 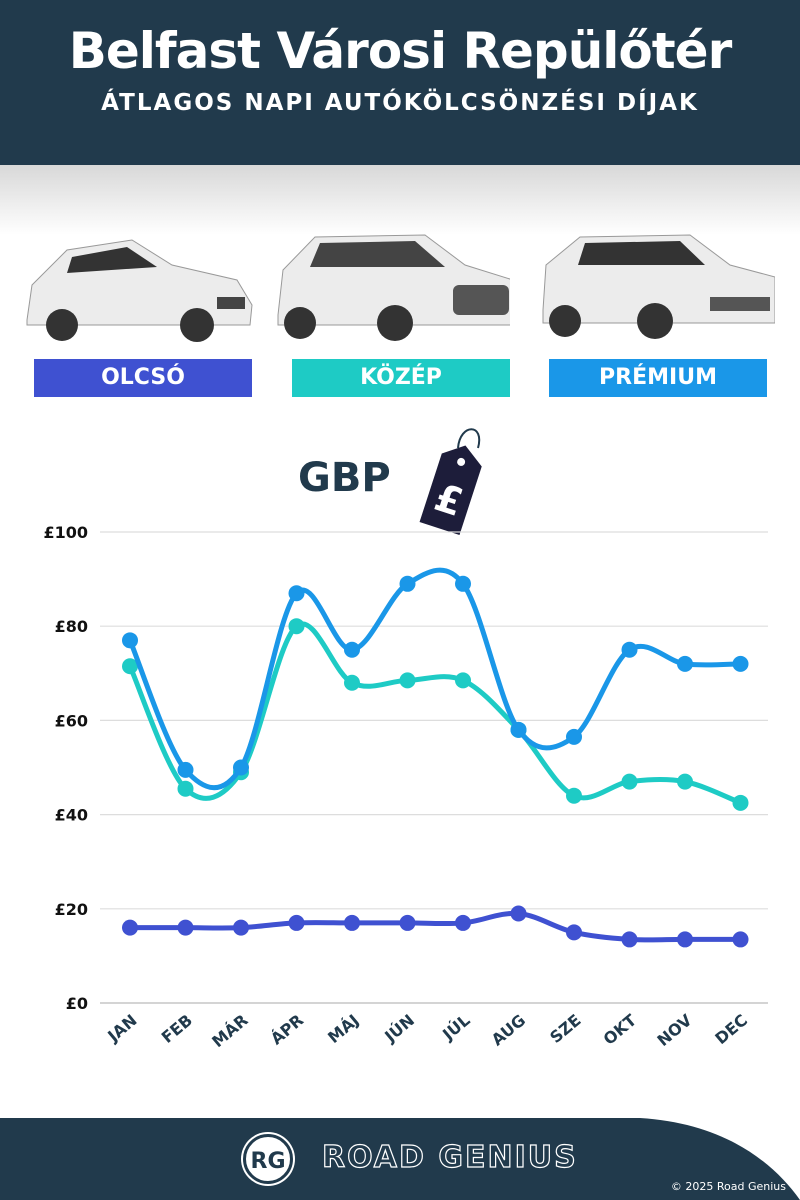 What do you see at coordinates (71, 909) in the screenshot?
I see `y-tick-label: £20` at bounding box center [71, 909].